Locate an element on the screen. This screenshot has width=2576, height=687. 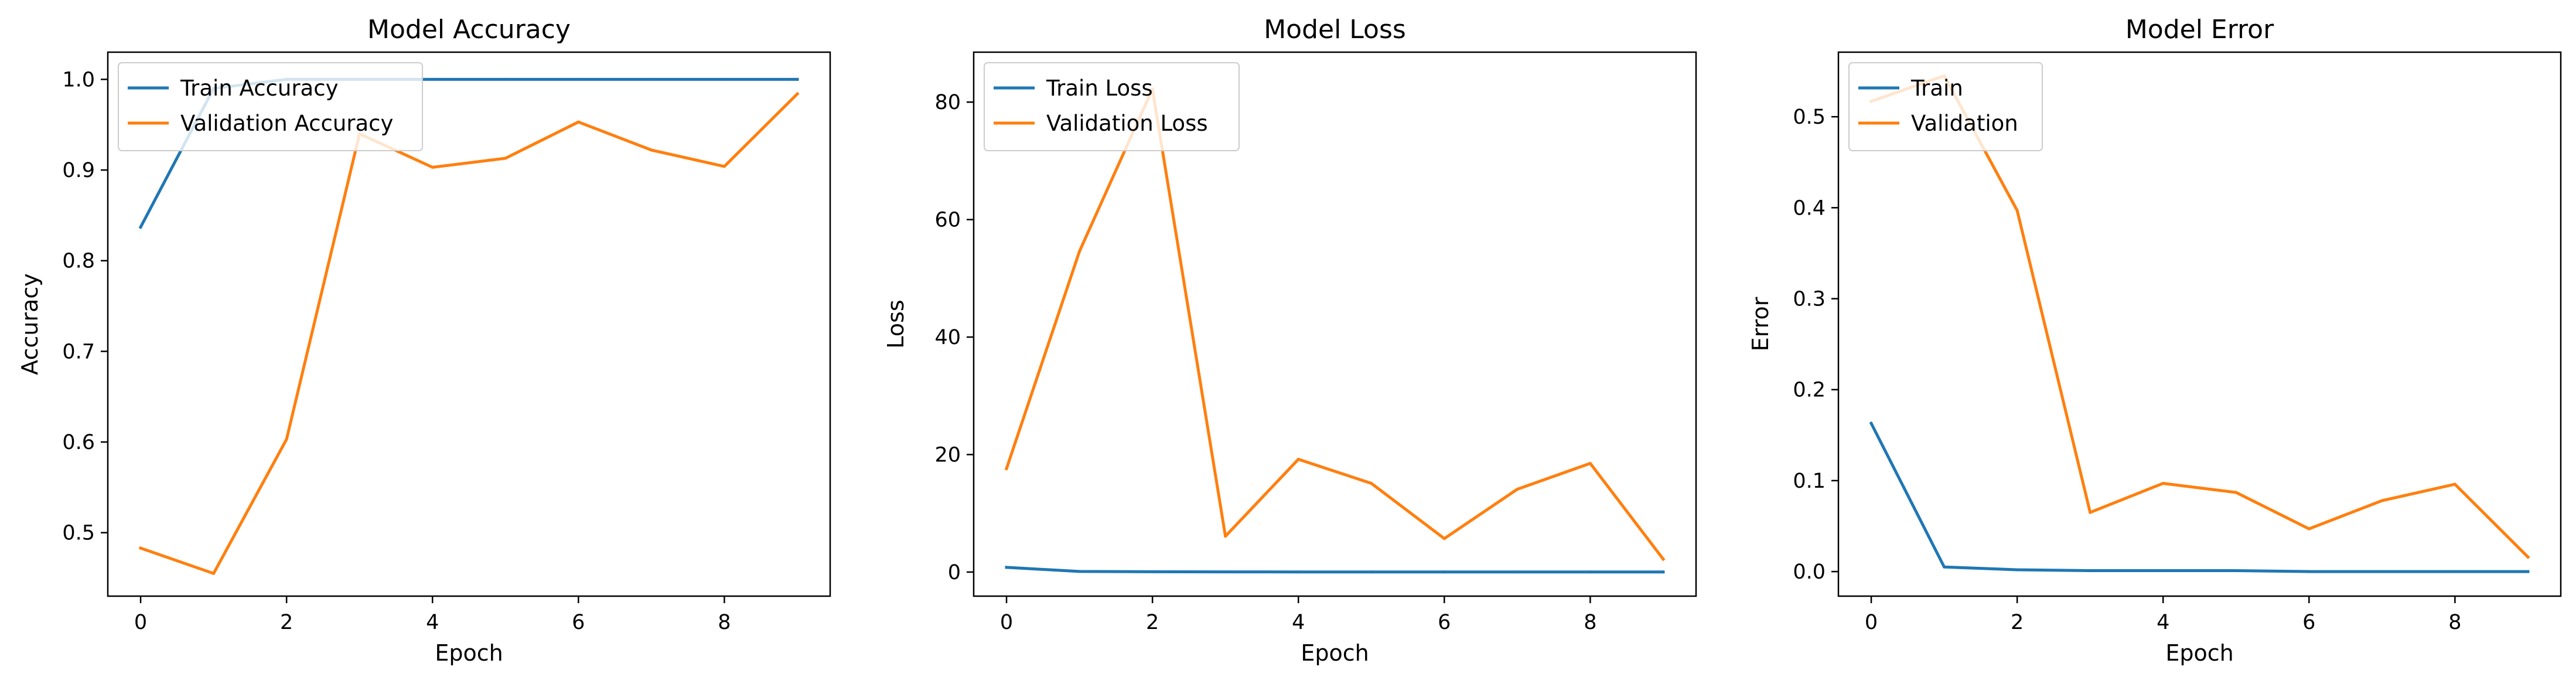
error-x-tick-label: 2 is located at coordinates (2017, 623).